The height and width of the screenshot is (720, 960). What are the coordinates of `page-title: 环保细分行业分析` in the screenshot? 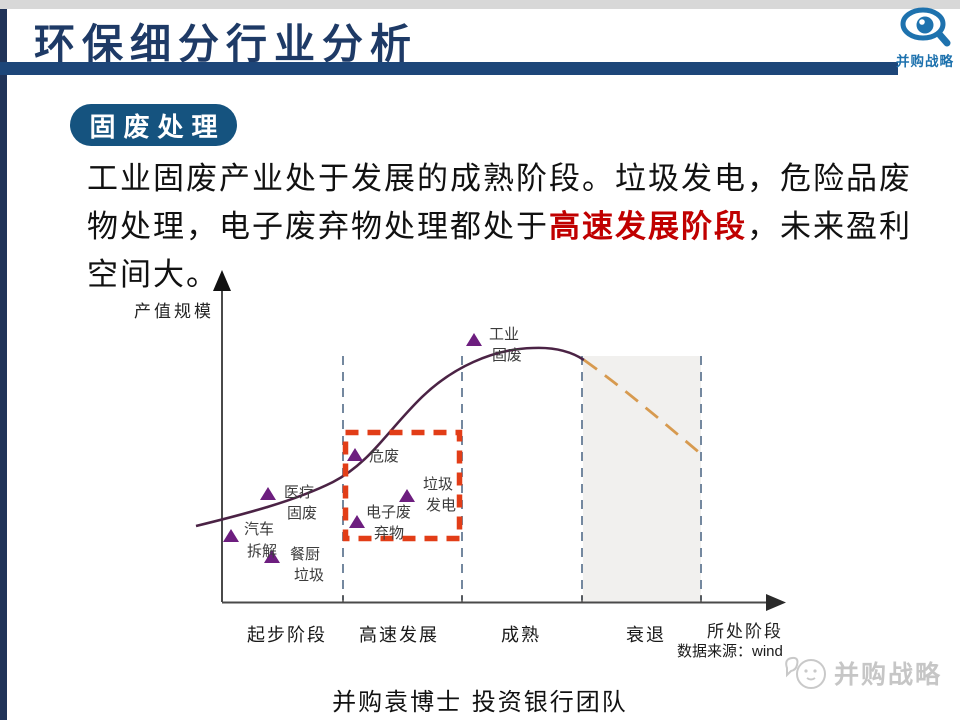 It's located at (226, 44).